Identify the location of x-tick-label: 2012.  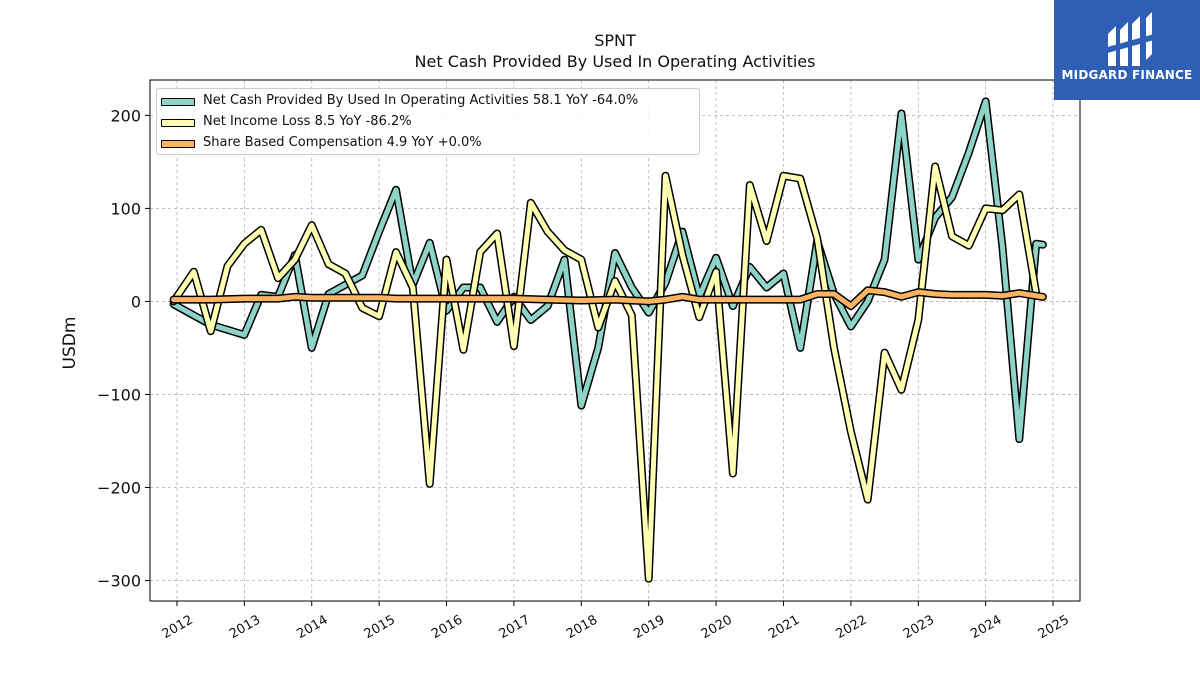
(178, 628).